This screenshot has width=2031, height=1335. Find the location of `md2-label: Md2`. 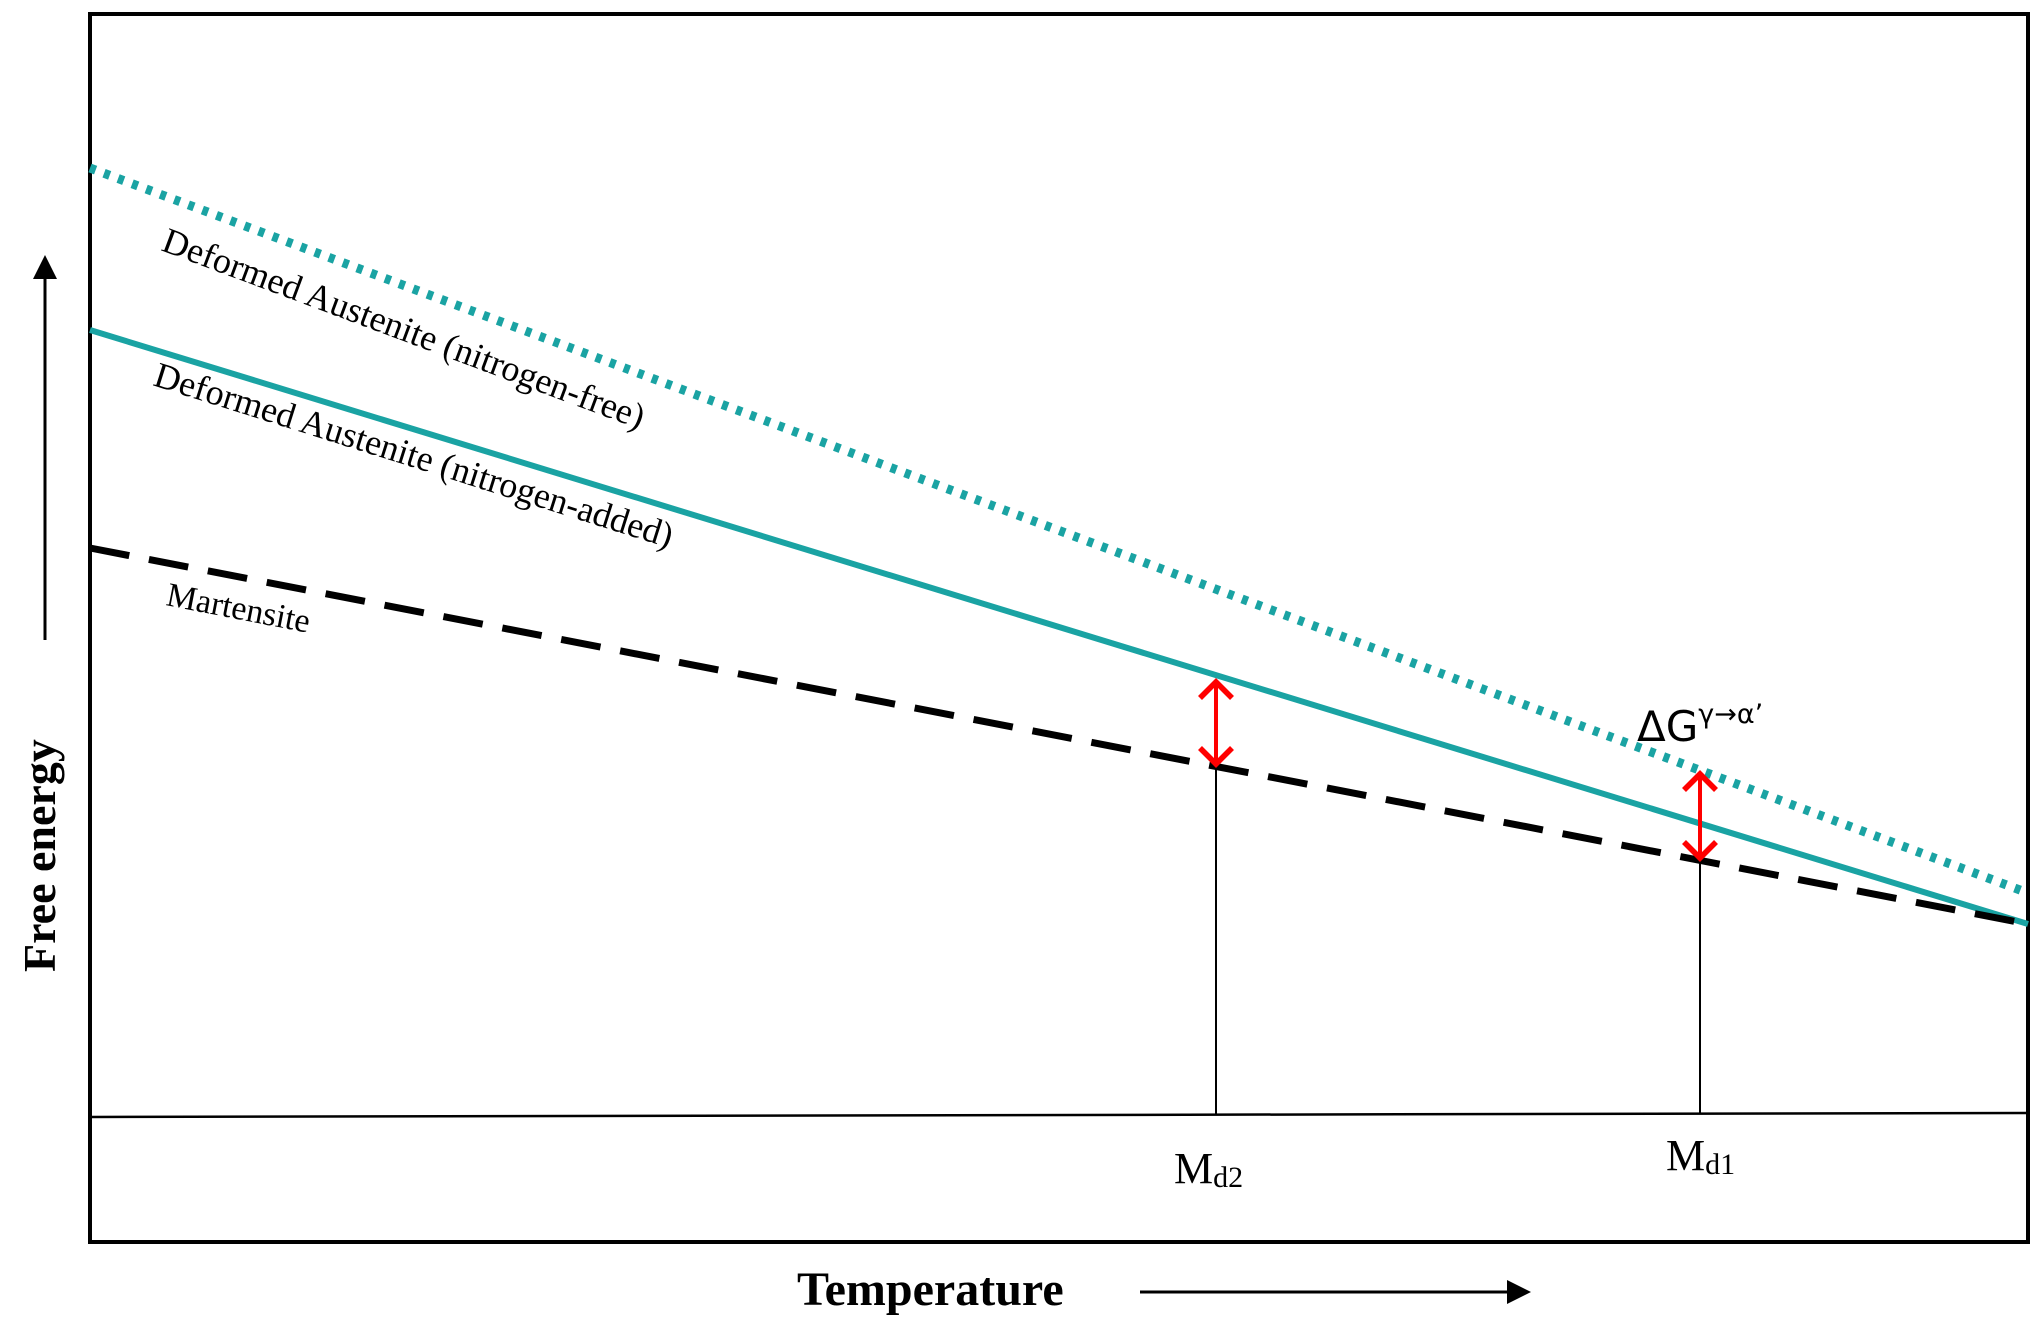

md2-label: Md2 is located at coordinates (1208, 1169).